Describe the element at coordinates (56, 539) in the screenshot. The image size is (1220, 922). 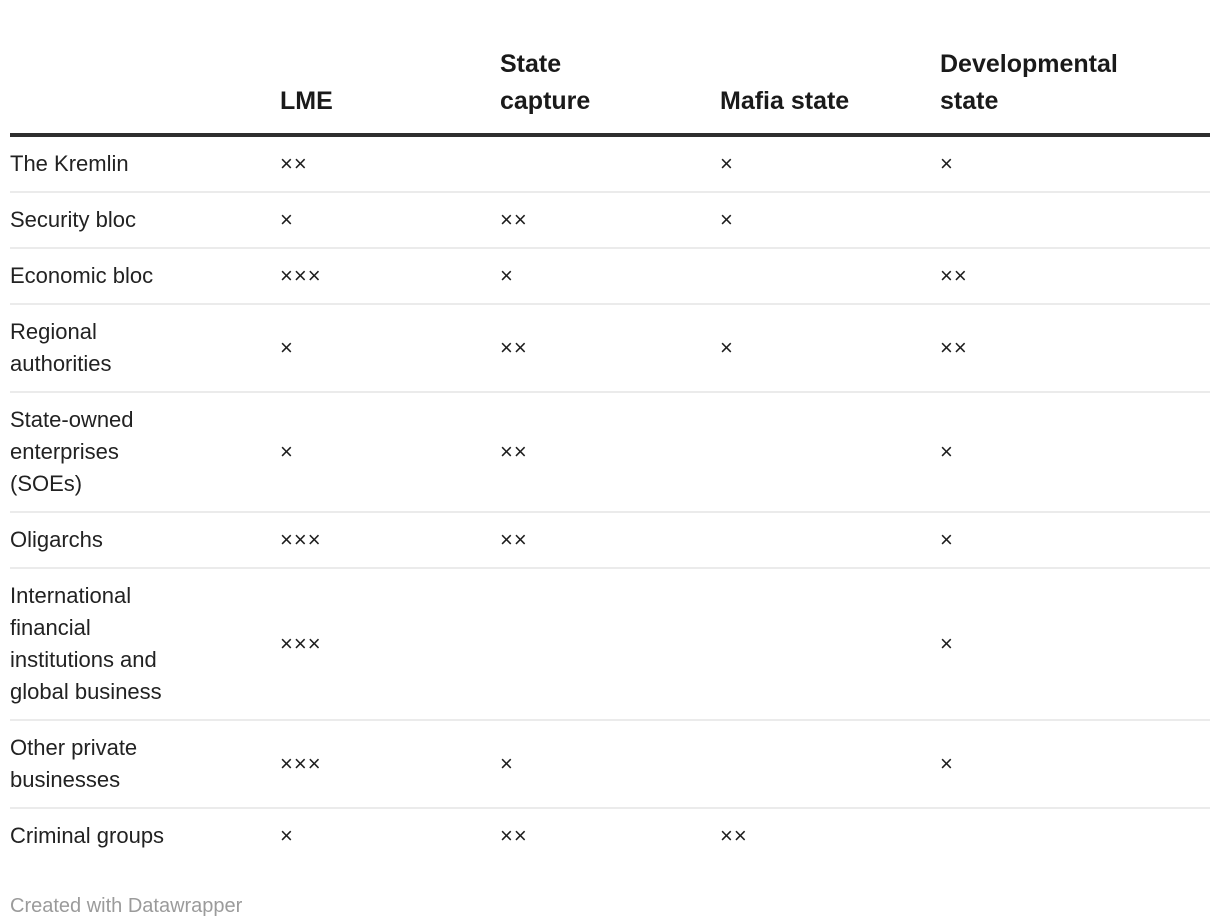
I see `row-label: Oligarchs` at that location.